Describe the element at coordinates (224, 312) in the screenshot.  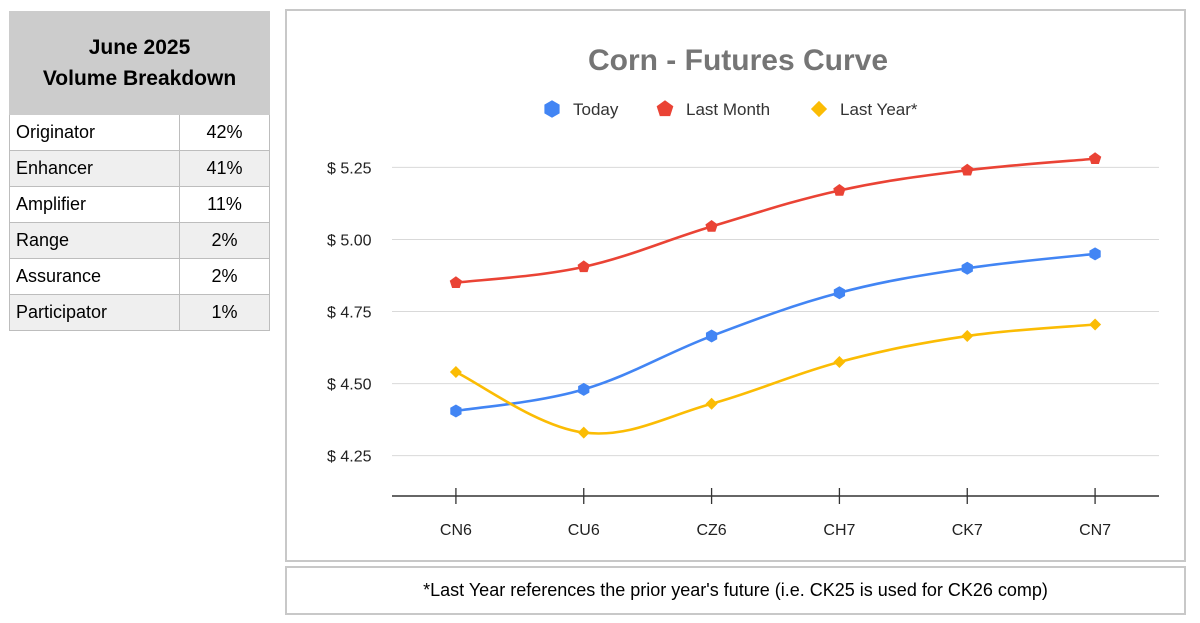
I see `row-value: 1%` at that location.